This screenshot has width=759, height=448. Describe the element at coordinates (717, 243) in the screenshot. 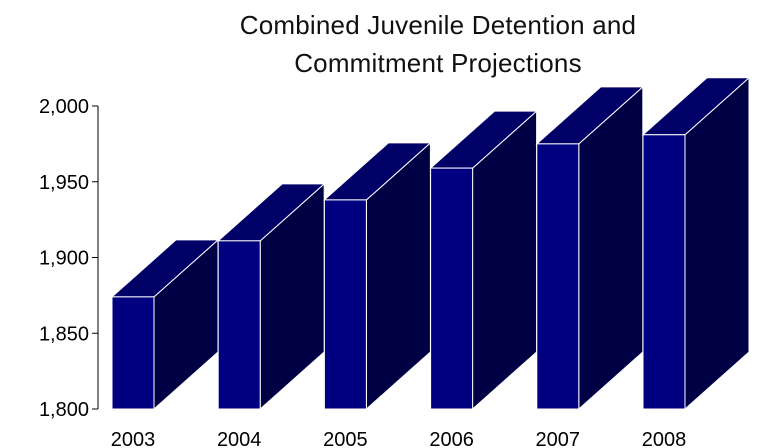

I see `bar-side-2008` at that location.